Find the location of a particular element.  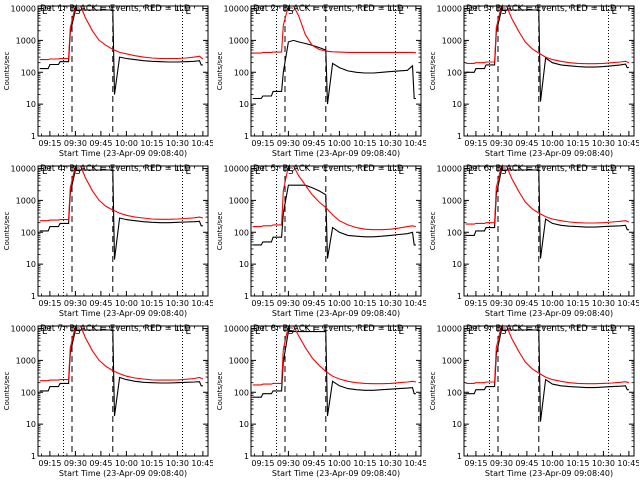

chart-title: Det 7r BLACK = Events, RED = LLD is located at coordinates (115, 329).